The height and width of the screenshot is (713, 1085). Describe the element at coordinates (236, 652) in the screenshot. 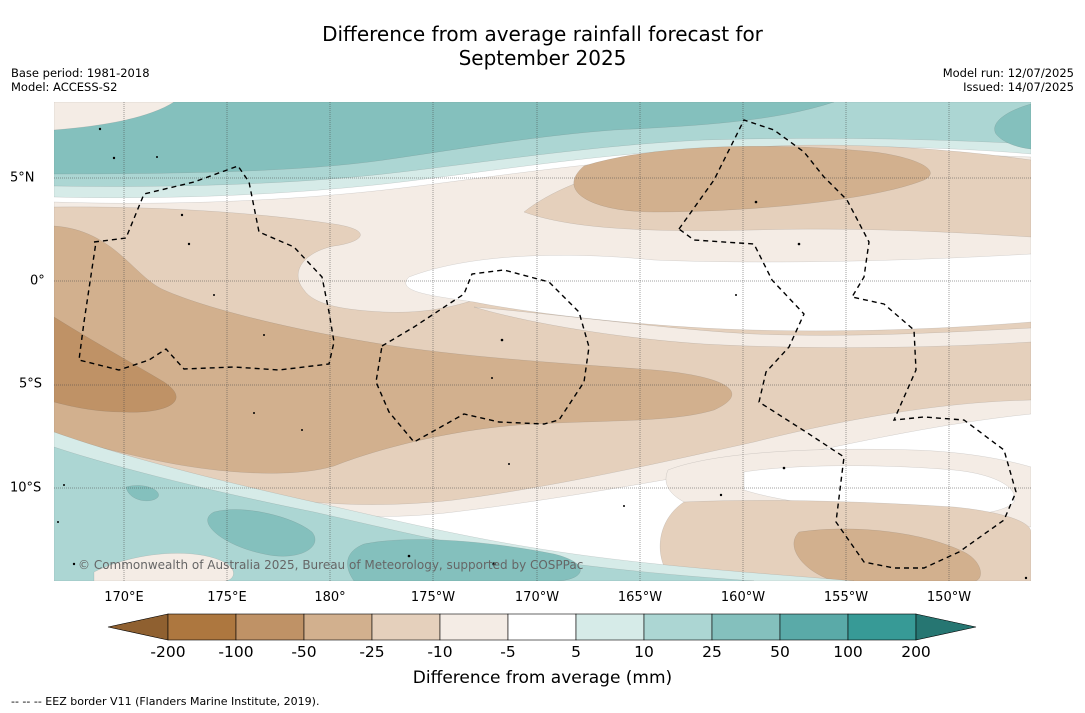

I see `colorbar-tick-label: -100` at that location.